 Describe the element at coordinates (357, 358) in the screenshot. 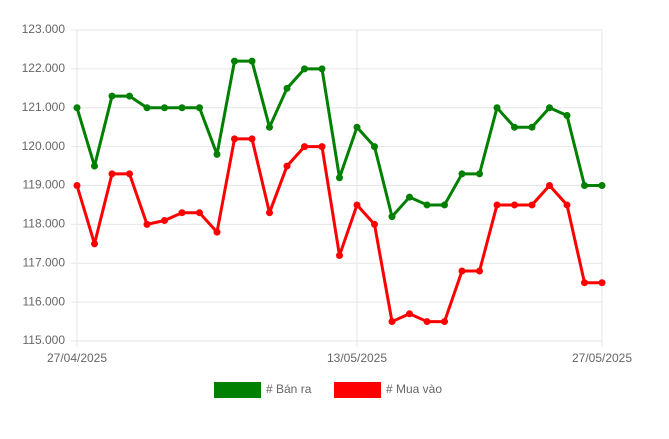

I see `x-tick-label: 13/05/2025` at that location.